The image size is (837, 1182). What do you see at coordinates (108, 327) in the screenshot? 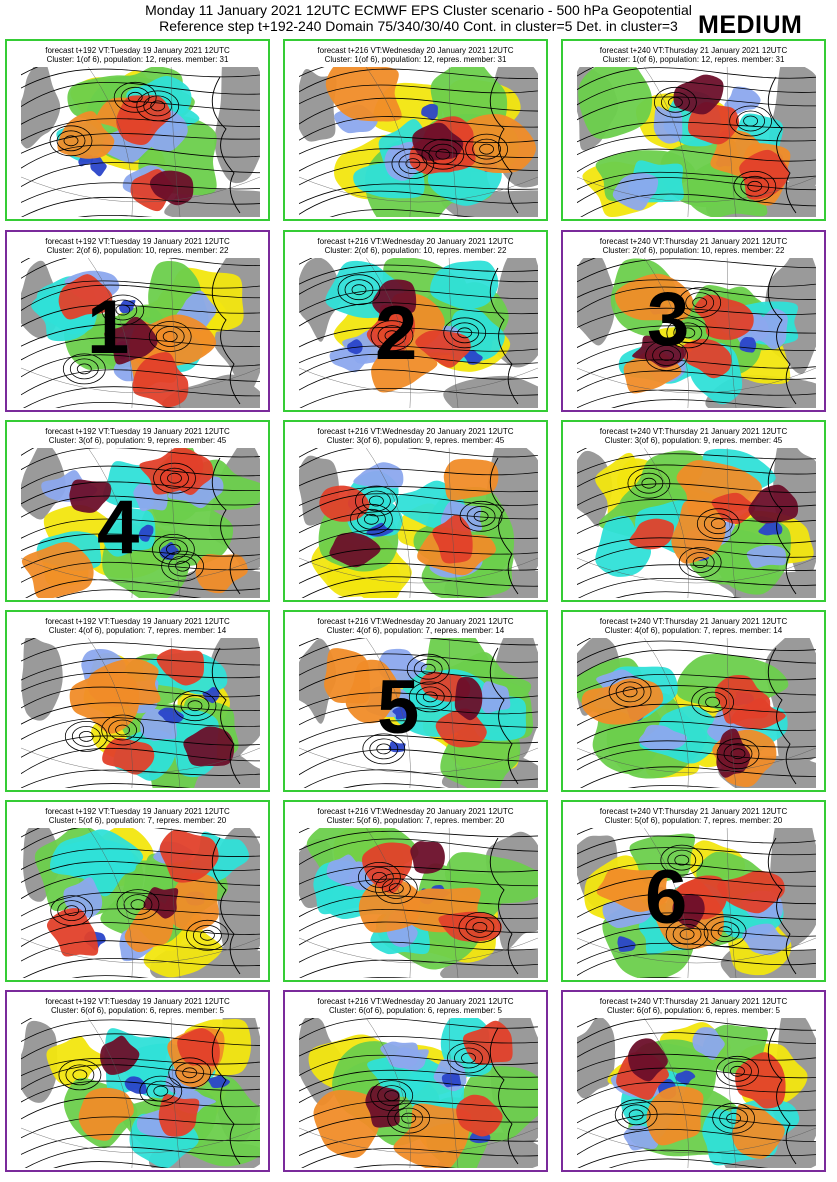
I see `overlay-number: 1` at bounding box center [108, 327].